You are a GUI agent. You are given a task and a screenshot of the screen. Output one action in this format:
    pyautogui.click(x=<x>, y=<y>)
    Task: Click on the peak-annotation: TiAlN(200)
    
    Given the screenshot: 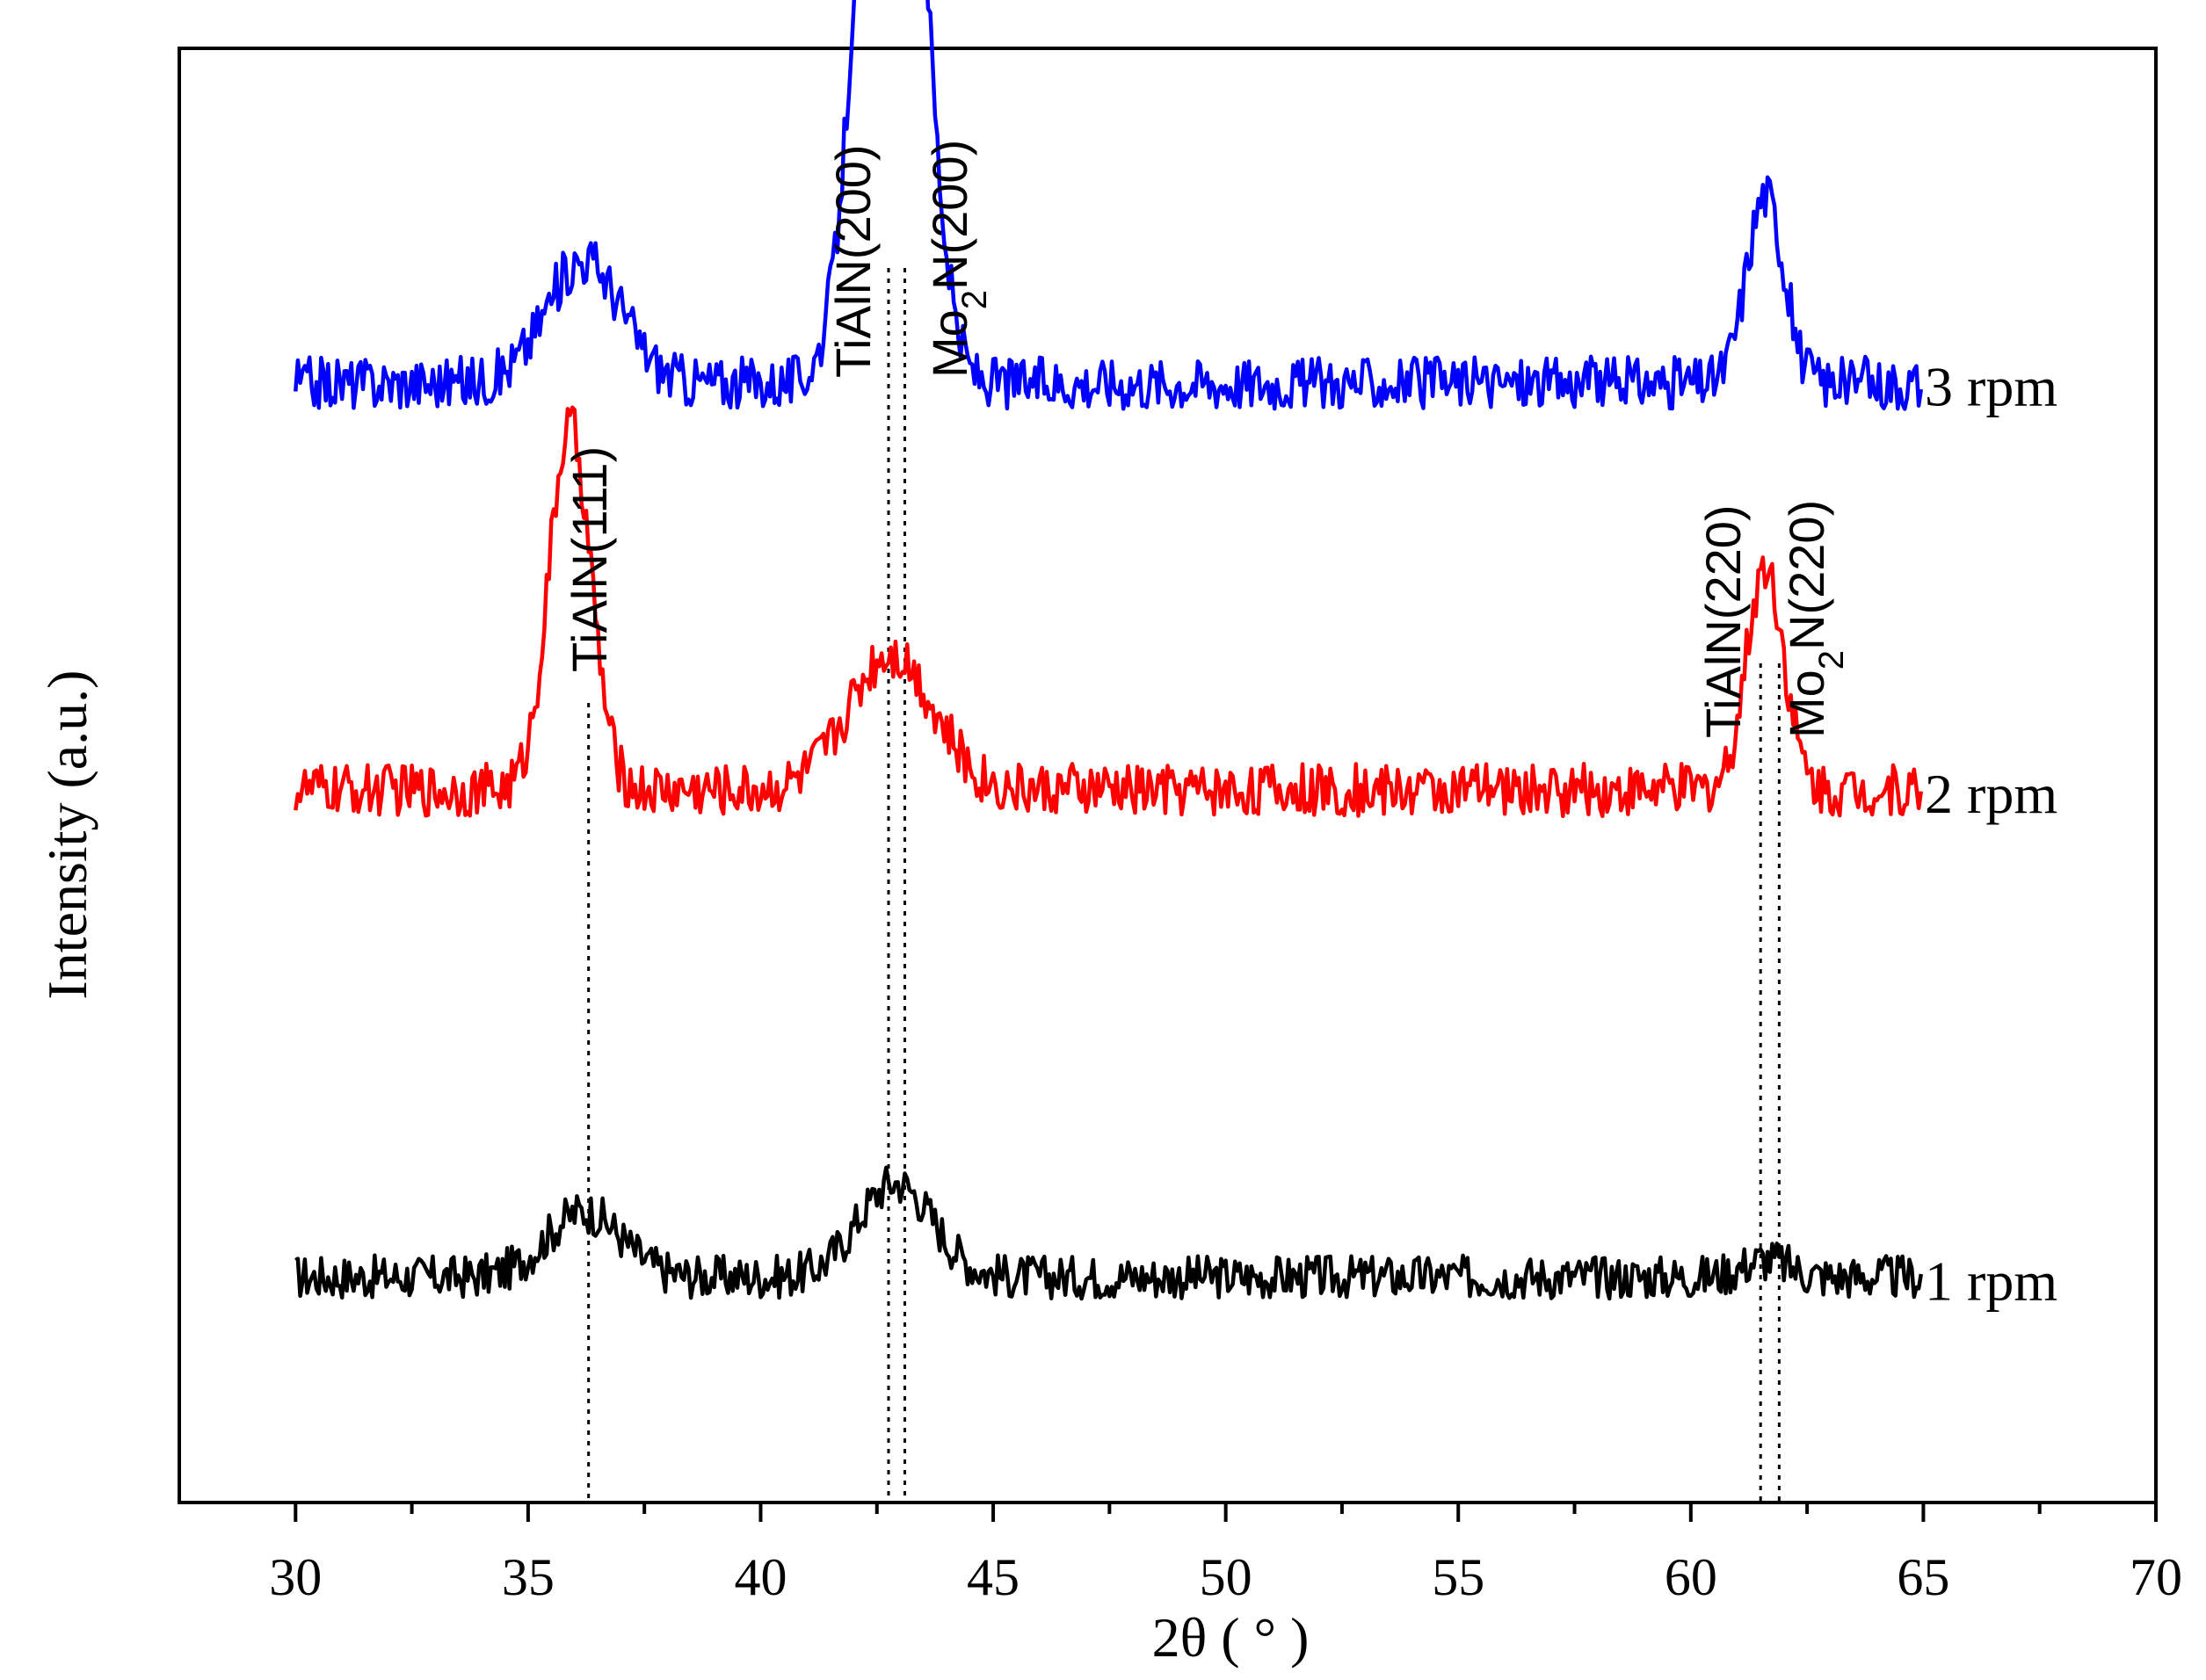 What is the action you would take?
    pyautogui.click(x=853, y=261)
    